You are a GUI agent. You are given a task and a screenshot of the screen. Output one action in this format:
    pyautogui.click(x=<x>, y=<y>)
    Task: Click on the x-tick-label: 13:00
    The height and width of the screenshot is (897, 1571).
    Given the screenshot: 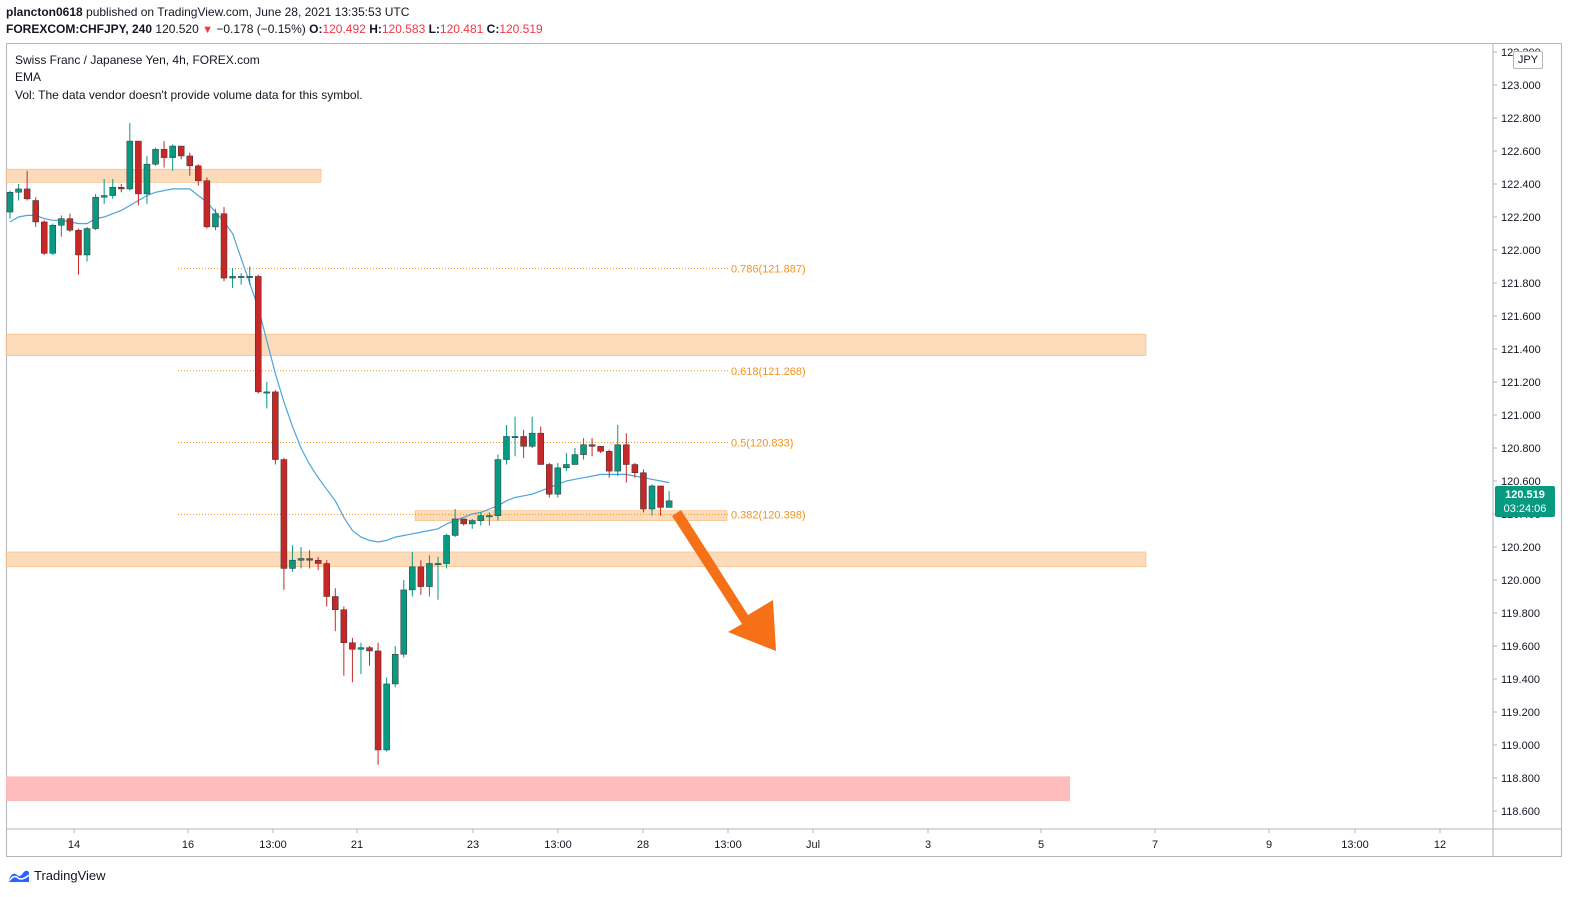 What is the action you would take?
    pyautogui.click(x=728, y=845)
    